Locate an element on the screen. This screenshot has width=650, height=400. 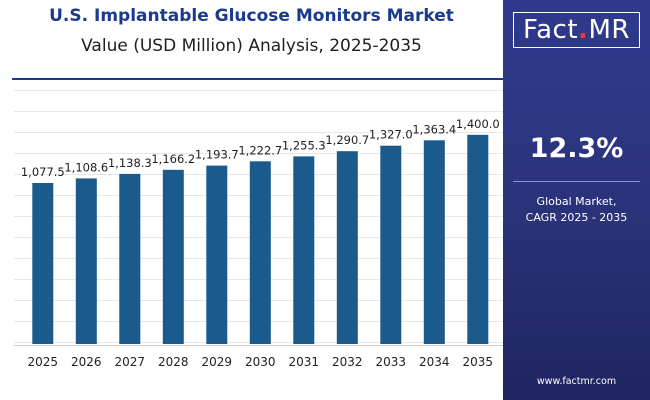
cagr-caption-line1: Global Market, is located at coordinates (576, 201).